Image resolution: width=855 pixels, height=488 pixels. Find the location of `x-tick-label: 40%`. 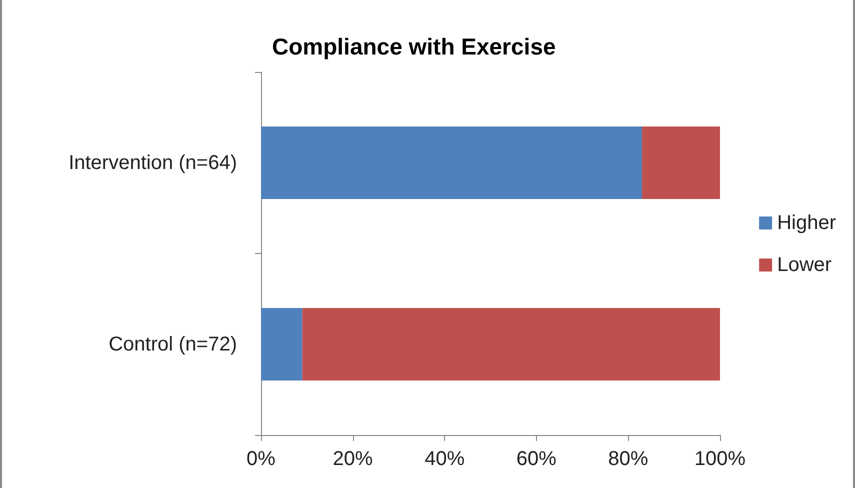

x-tick-label: 40% is located at coordinates (444, 459).